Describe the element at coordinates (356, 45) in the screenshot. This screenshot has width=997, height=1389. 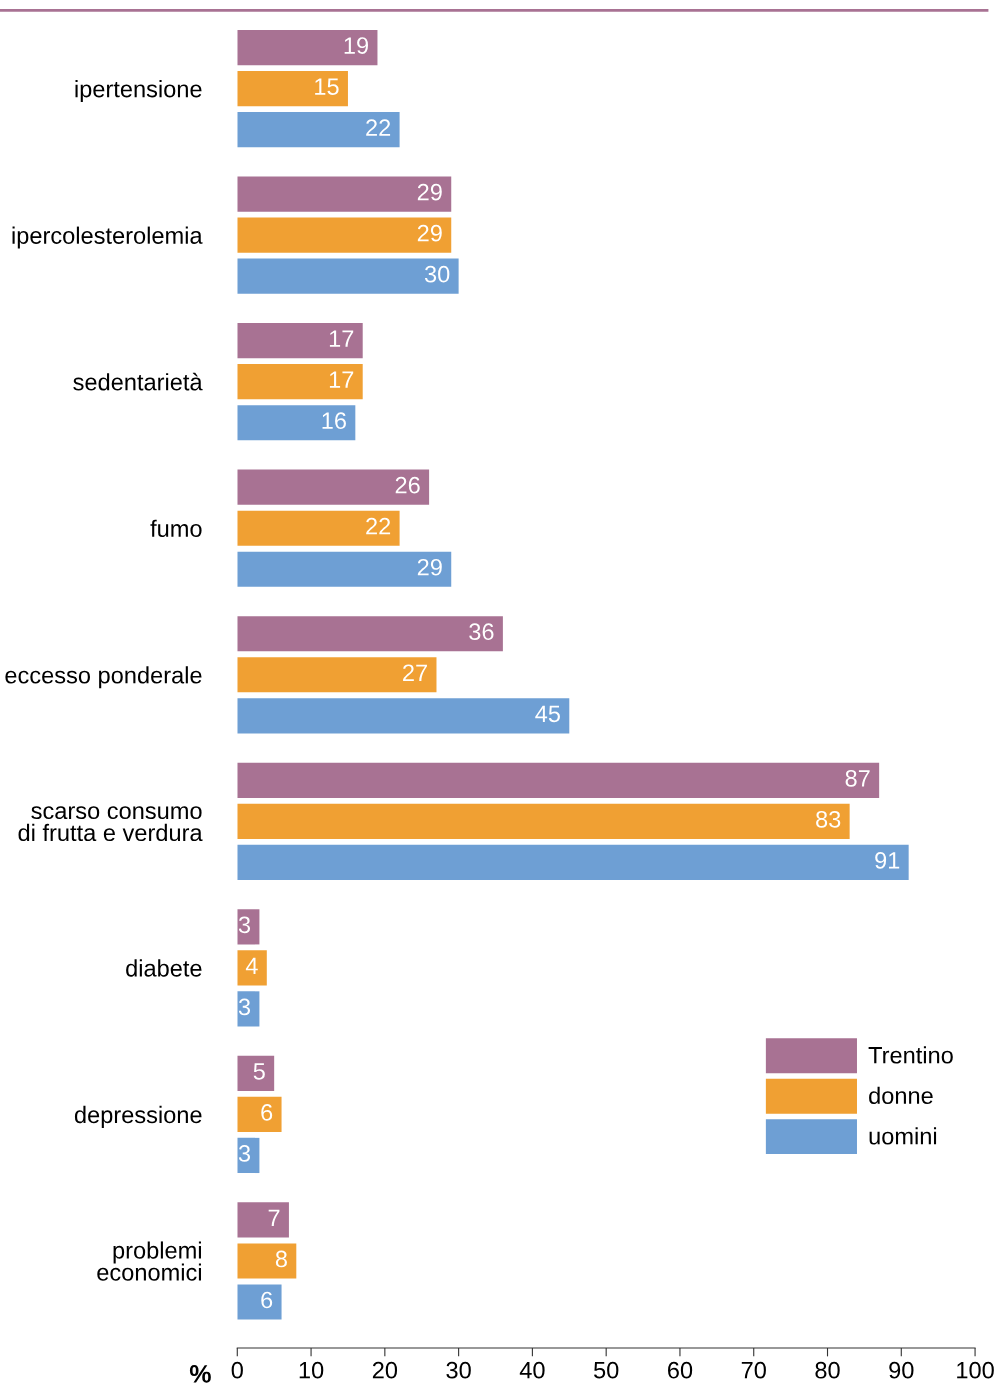
I see `data-label: 19` at that location.